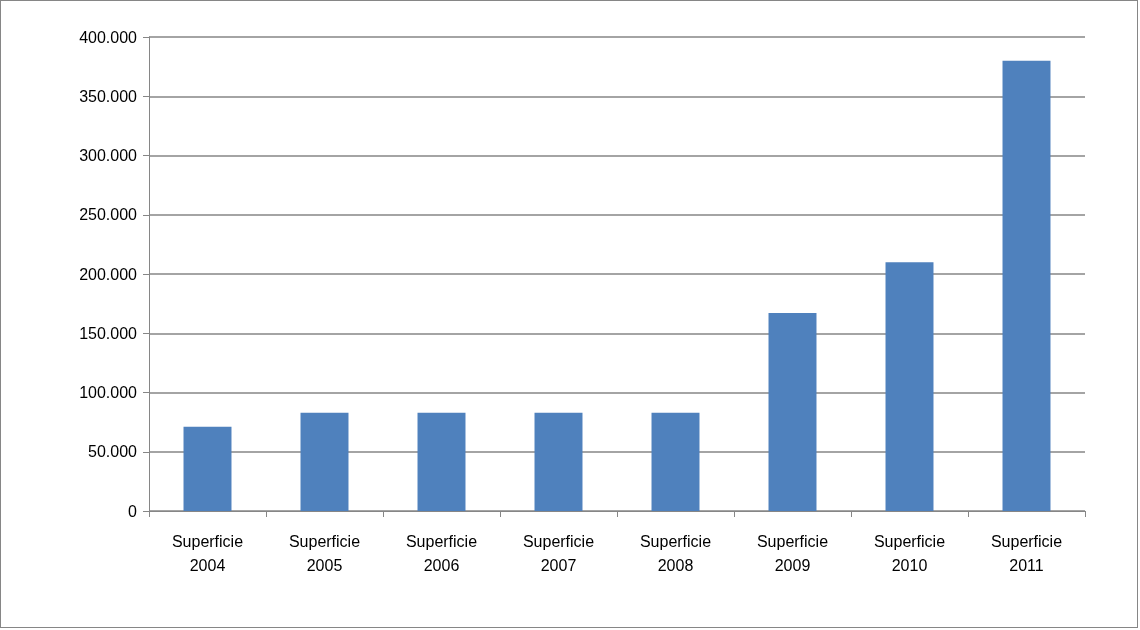 This screenshot has width=1140, height=630. I want to click on x-tick-label: Superficie 2007, so click(558, 553).